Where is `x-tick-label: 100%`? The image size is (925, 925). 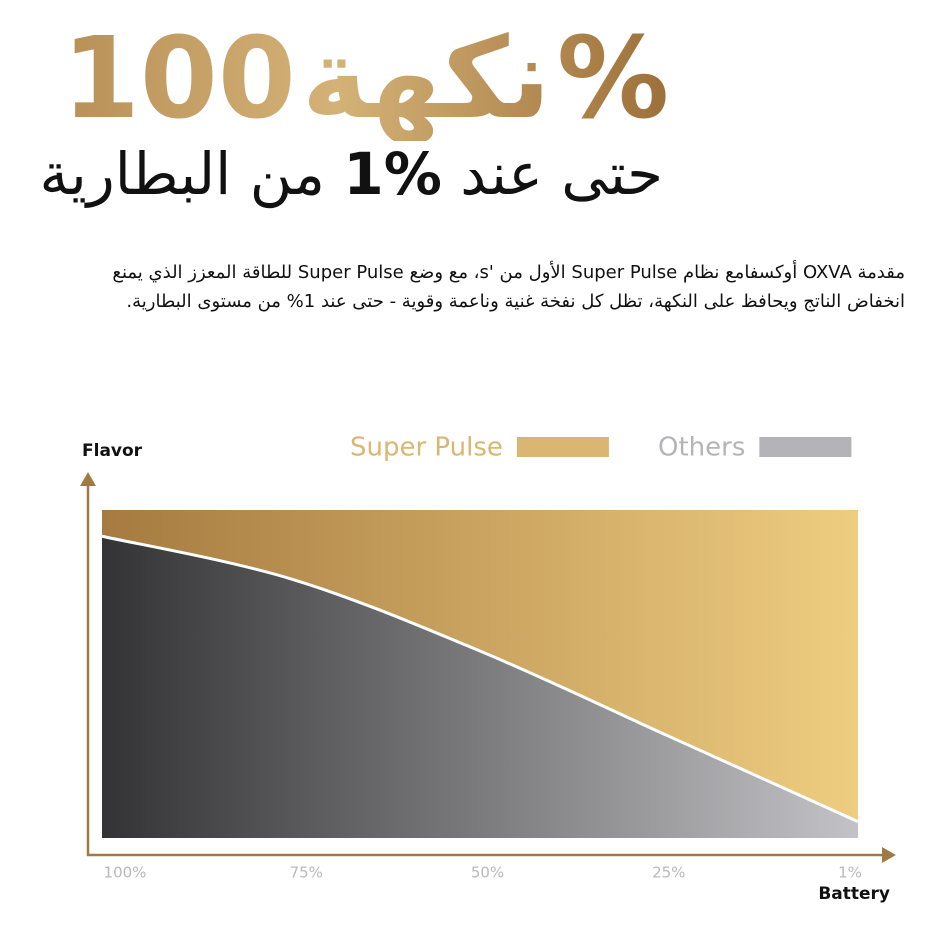
x-tick-label: 100% is located at coordinates (125, 873).